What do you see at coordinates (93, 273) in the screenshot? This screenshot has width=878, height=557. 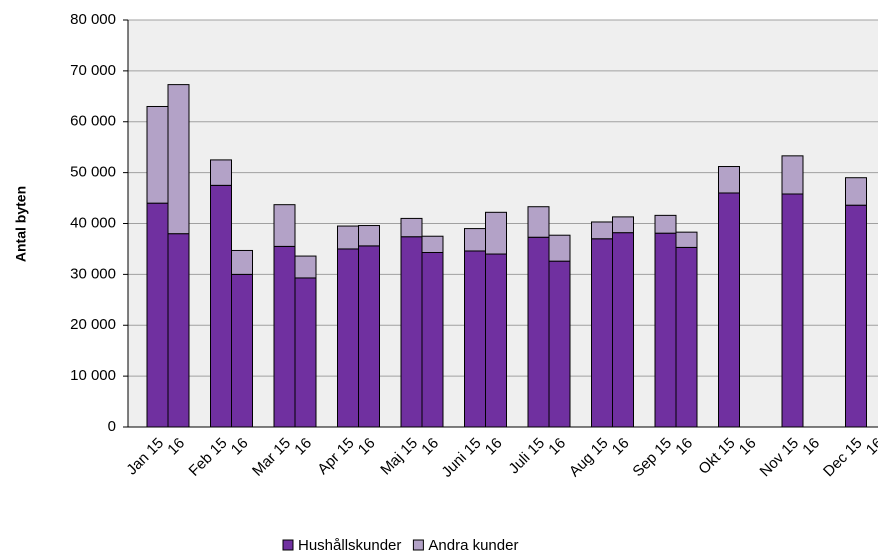 I see `y-tick-label: 30 000` at bounding box center [93, 273].